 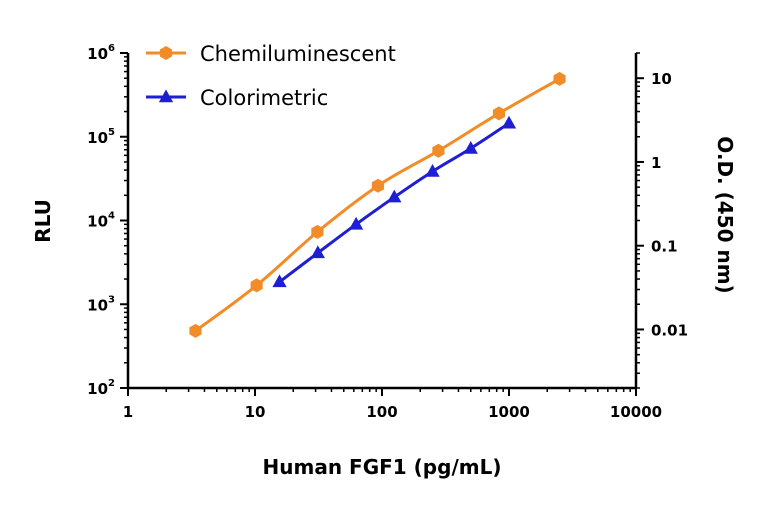 I want to click on chemiluminescent-legend-marker, so click(x=166, y=53).